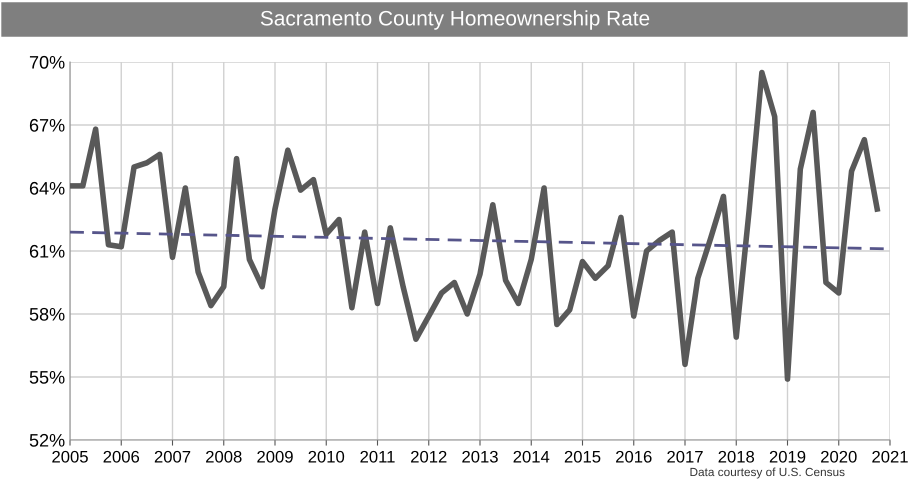 The width and height of the screenshot is (913, 480). What do you see at coordinates (122, 456) in the screenshot?
I see `x-tick-label: 2006` at bounding box center [122, 456].